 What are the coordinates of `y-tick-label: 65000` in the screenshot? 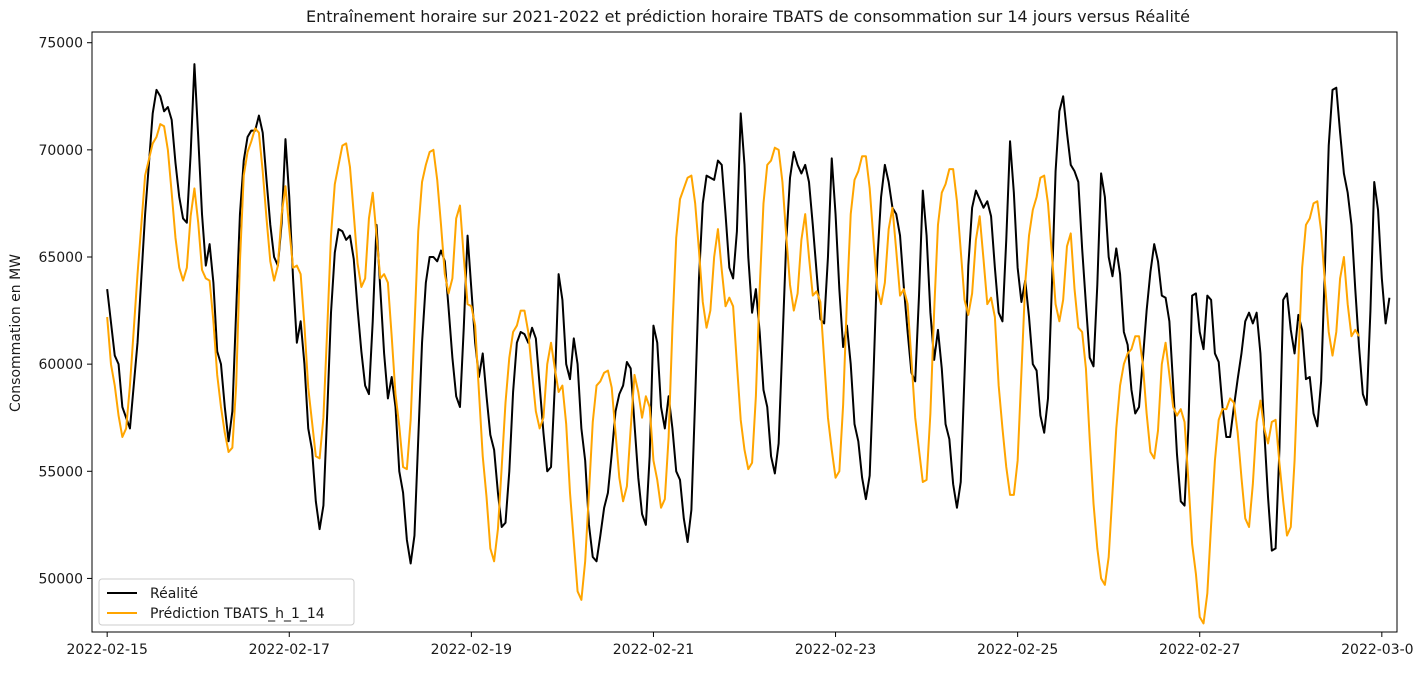 It's located at (60, 258).